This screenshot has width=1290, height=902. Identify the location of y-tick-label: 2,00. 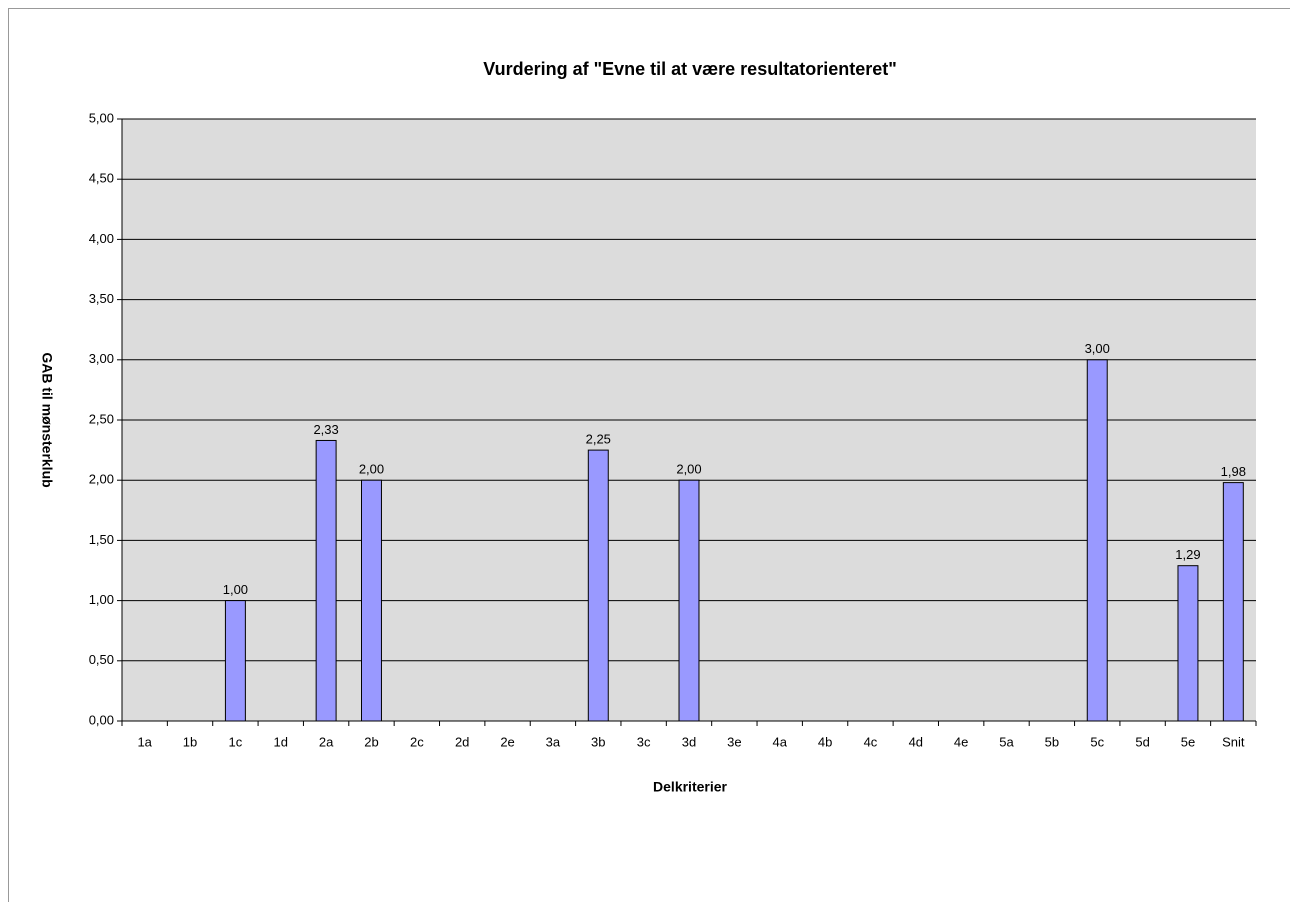
(101, 479).